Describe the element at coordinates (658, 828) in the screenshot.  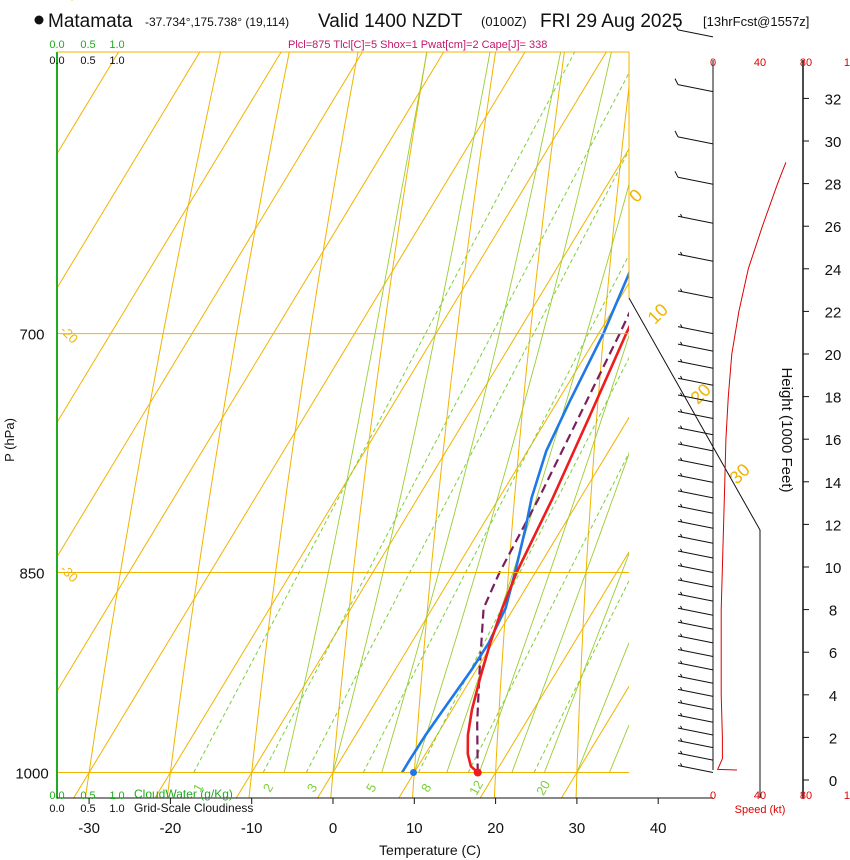
I see `x-tick-label-40: 40` at that location.